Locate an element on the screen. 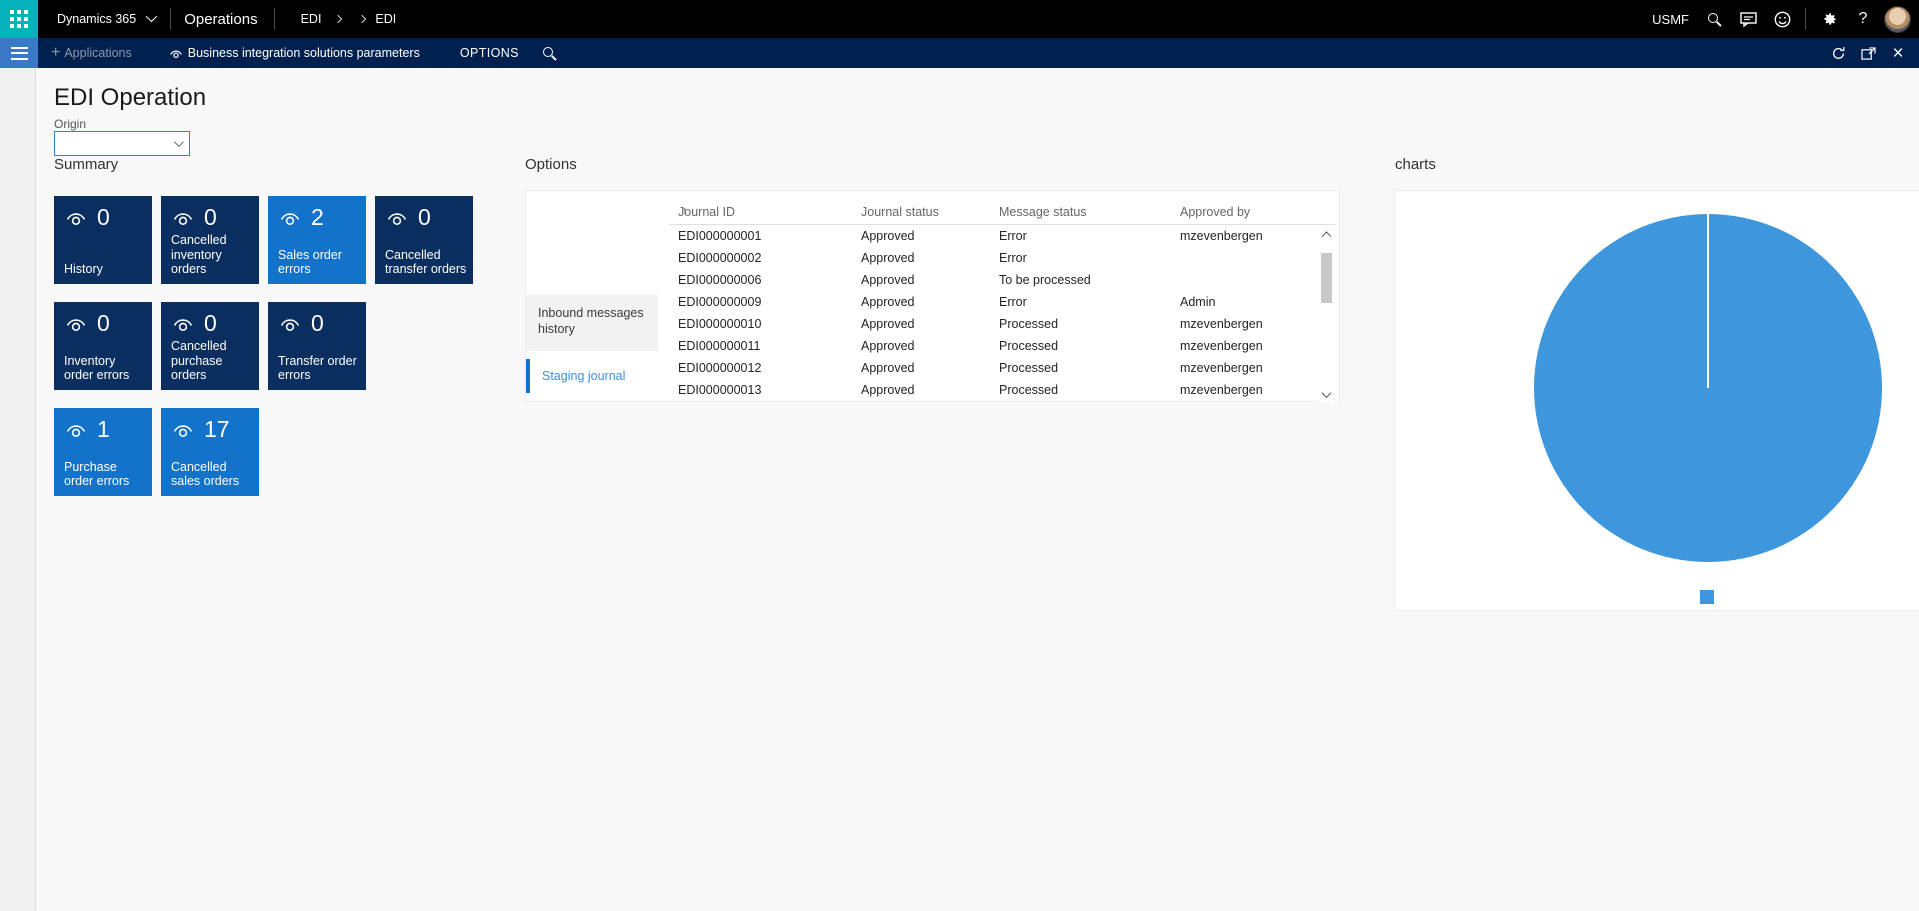 This screenshot has width=1919, height=911. summary-tile-inventory-order-errors: 0 Inventory order errors is located at coordinates (103, 346).